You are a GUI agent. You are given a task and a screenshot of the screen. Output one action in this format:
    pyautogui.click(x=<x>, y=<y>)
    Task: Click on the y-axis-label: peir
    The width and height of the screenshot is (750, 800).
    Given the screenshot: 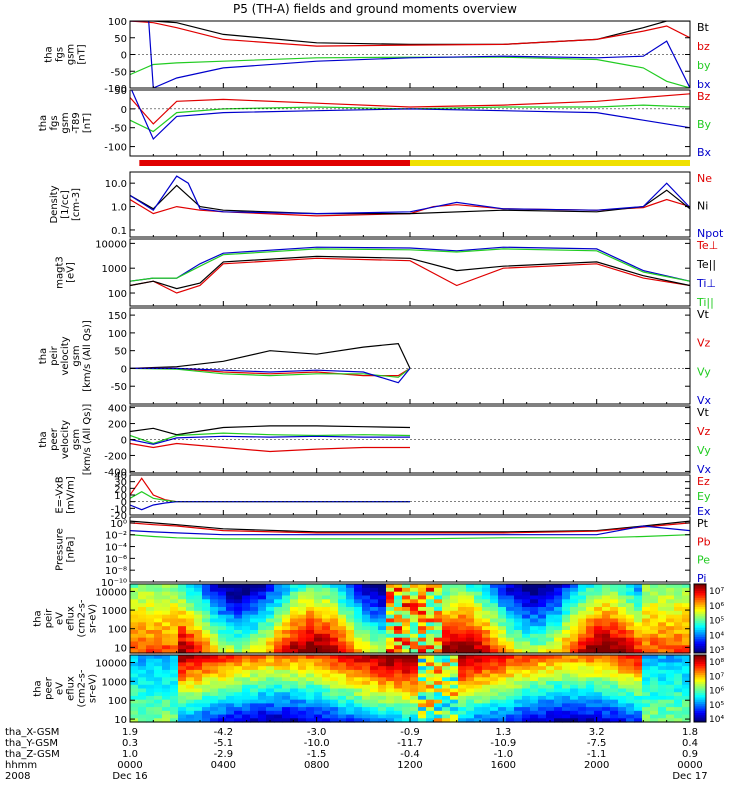 What is the action you would take?
    pyautogui.click(x=54, y=355)
    